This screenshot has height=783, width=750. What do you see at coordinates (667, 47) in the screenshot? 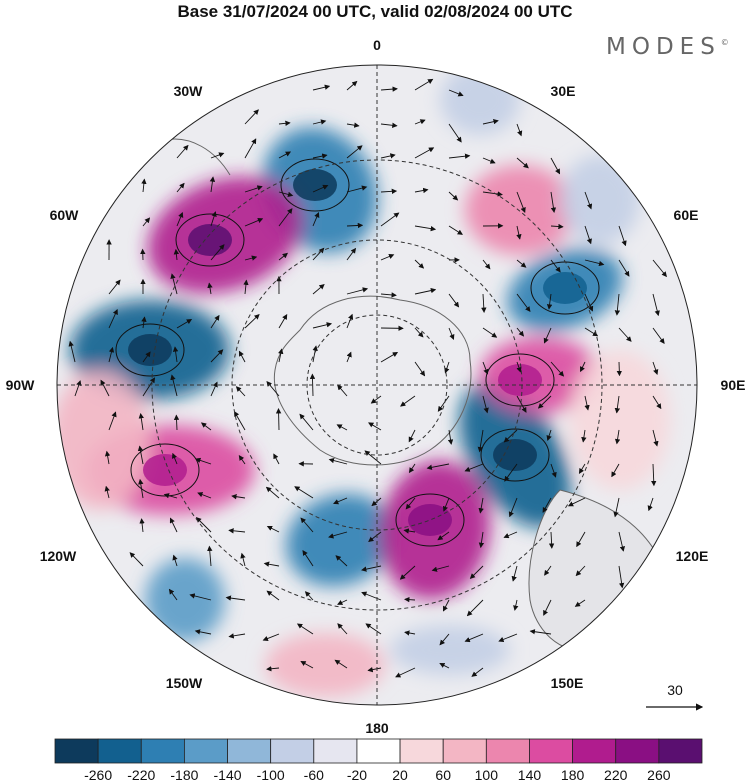
I see `modes-logo: MODES©` at bounding box center [667, 47].